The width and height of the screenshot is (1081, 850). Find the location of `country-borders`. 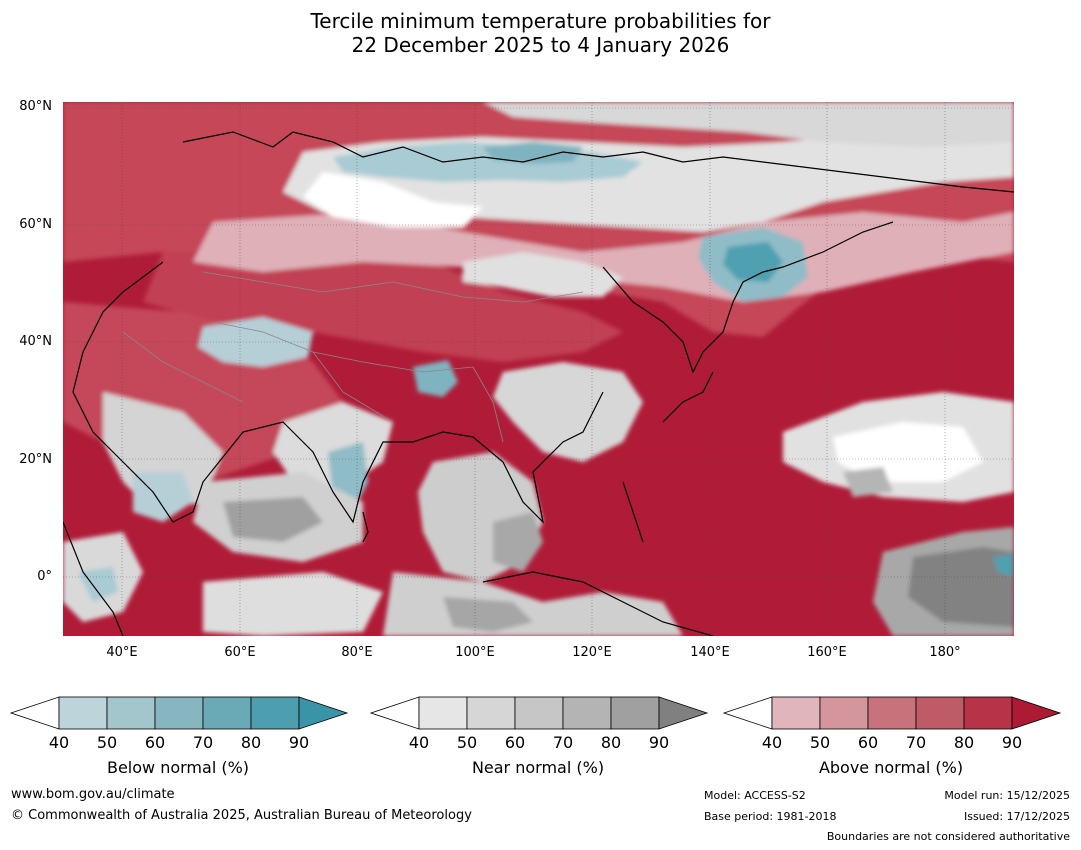

country-borders is located at coordinates (353, 357).